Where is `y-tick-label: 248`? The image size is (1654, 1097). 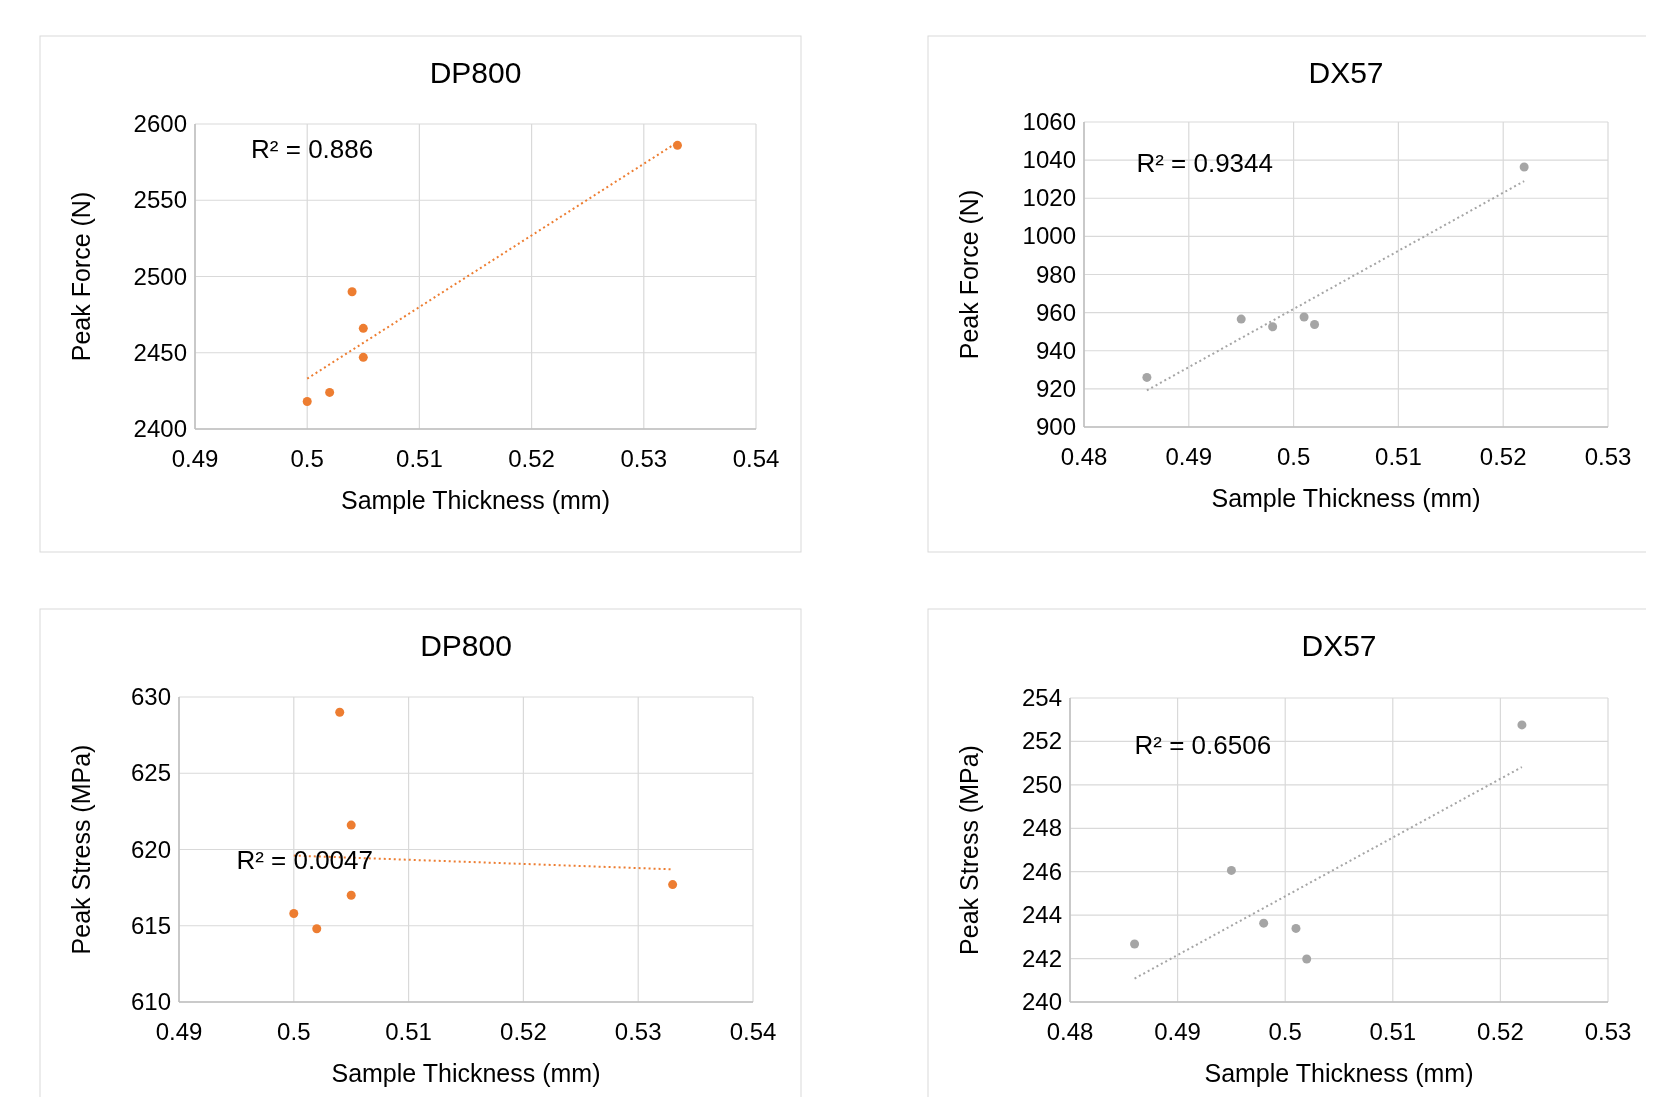 y-tick-label: 248 is located at coordinates (1041, 828).